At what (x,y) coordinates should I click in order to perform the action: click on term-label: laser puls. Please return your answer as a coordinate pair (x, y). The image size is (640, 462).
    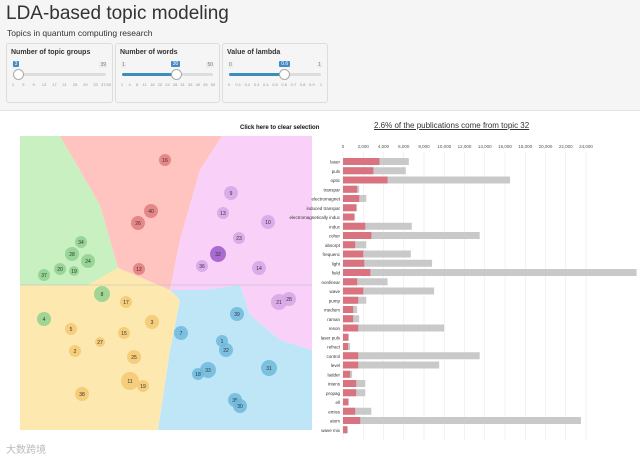
    Looking at the image, I should click on (331, 337).